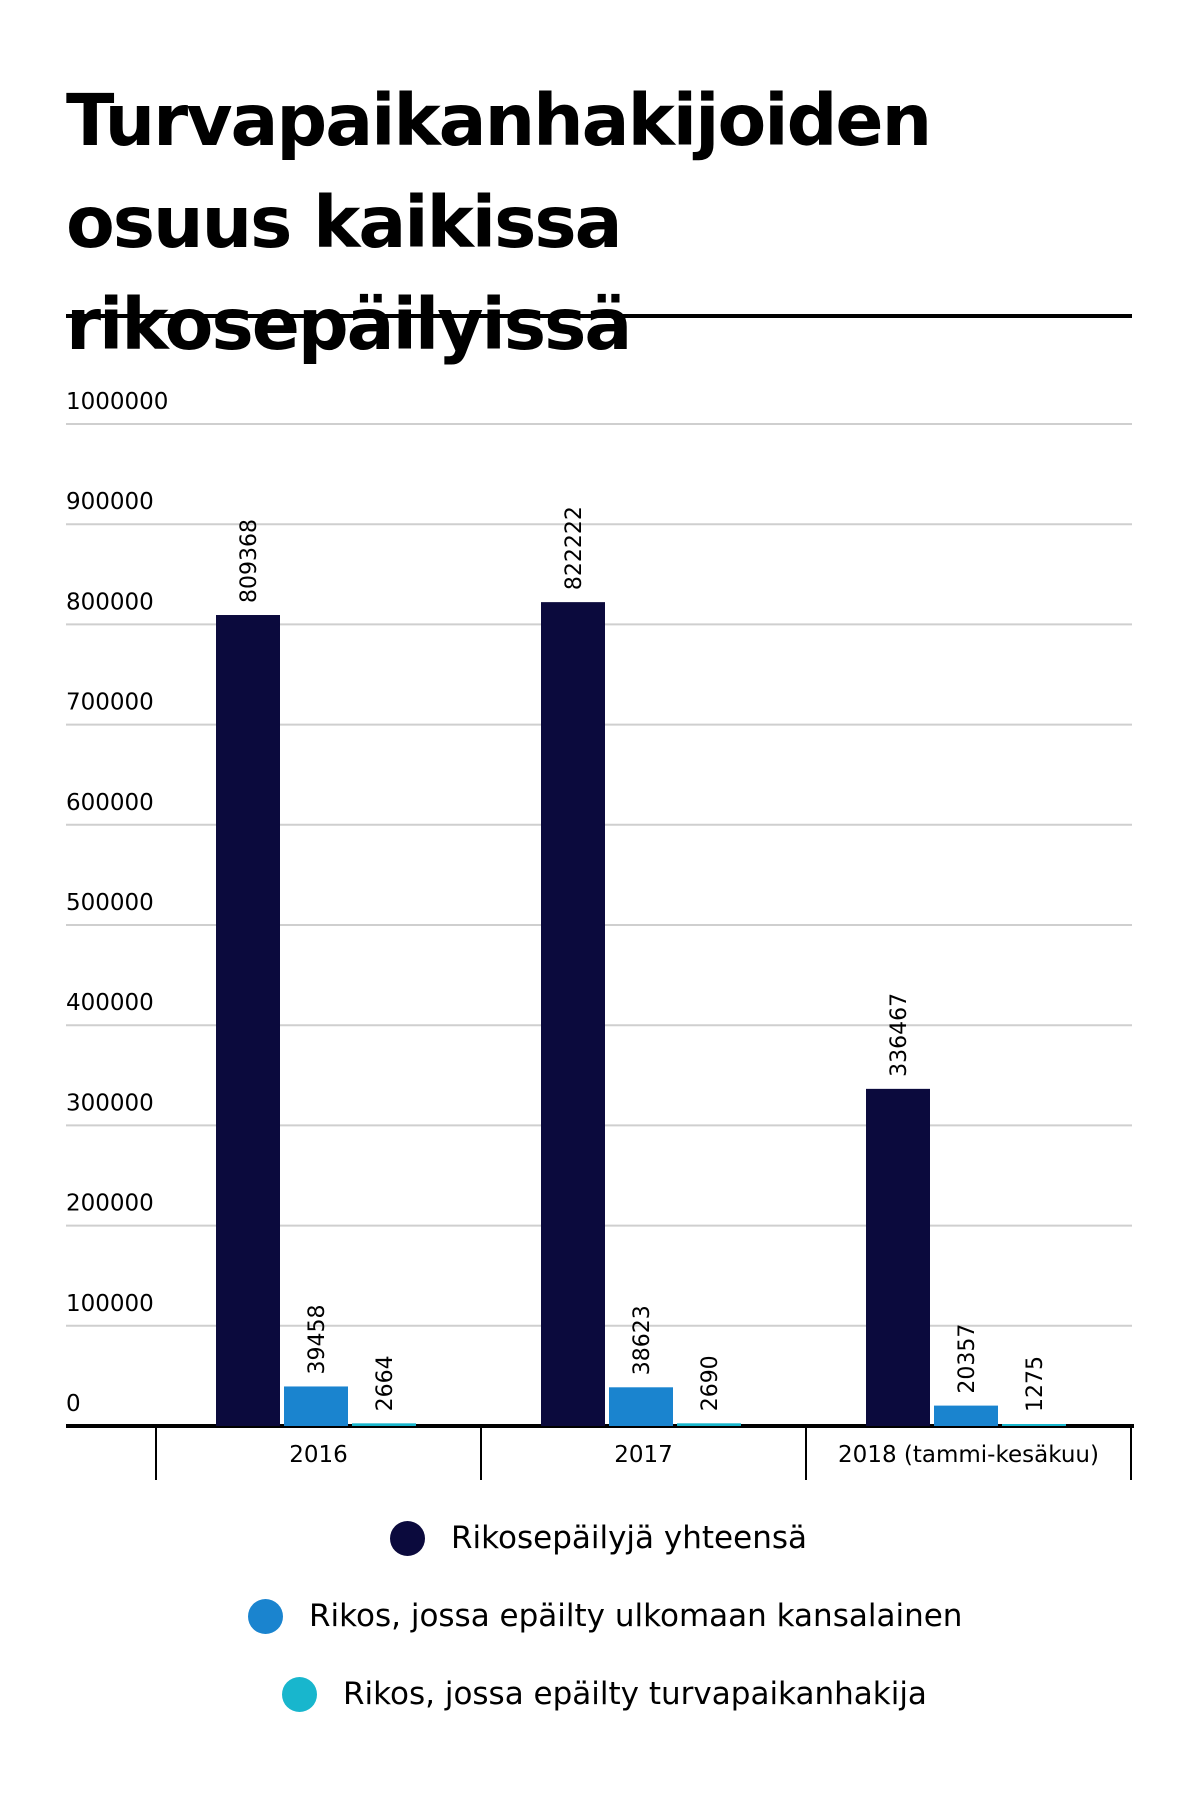  What do you see at coordinates (642, 1340) in the screenshot?
I see `data-label: 38623` at bounding box center [642, 1340].